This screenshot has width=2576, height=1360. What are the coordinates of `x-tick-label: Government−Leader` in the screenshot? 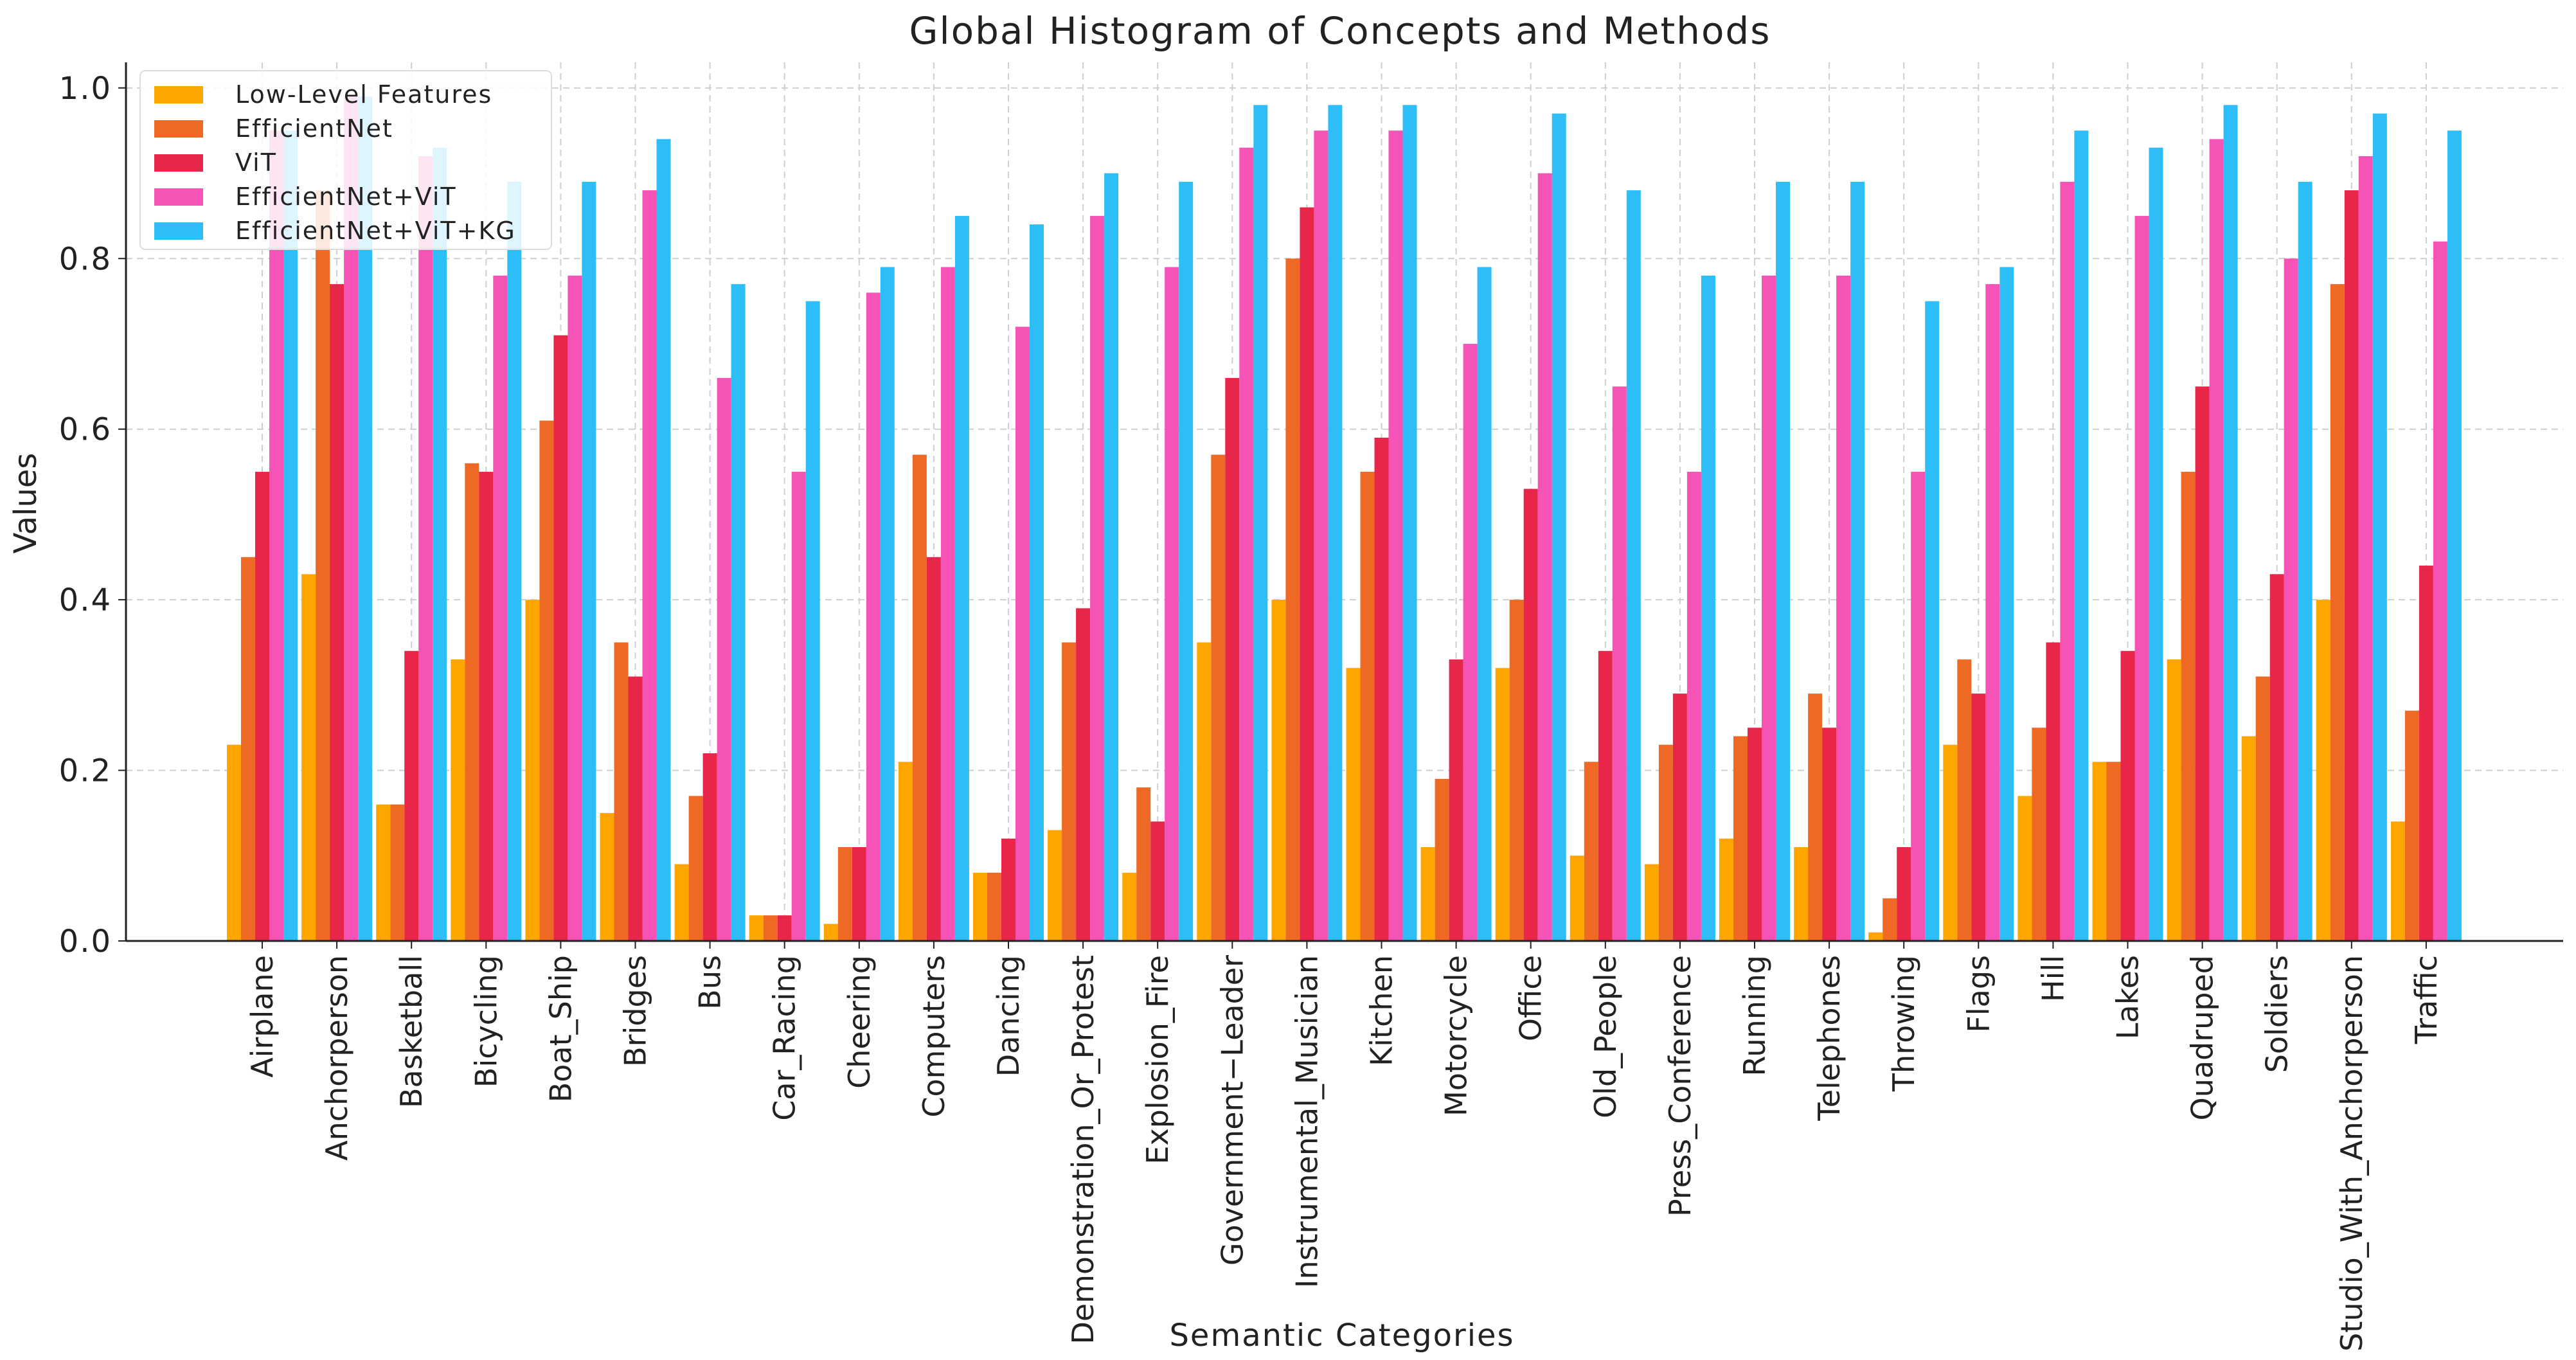 It's located at (1232, 1110).